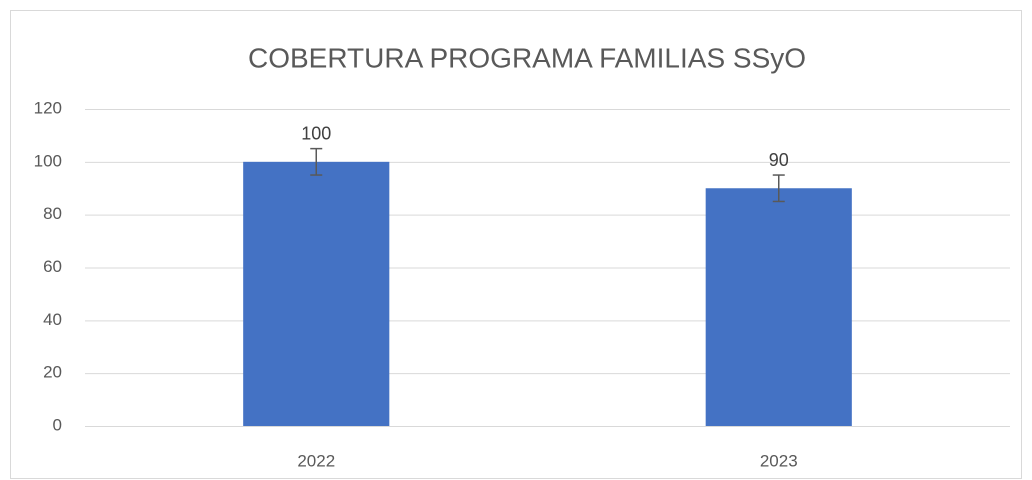  Describe the element at coordinates (316, 133) in the screenshot. I see `data-label: 100` at that location.